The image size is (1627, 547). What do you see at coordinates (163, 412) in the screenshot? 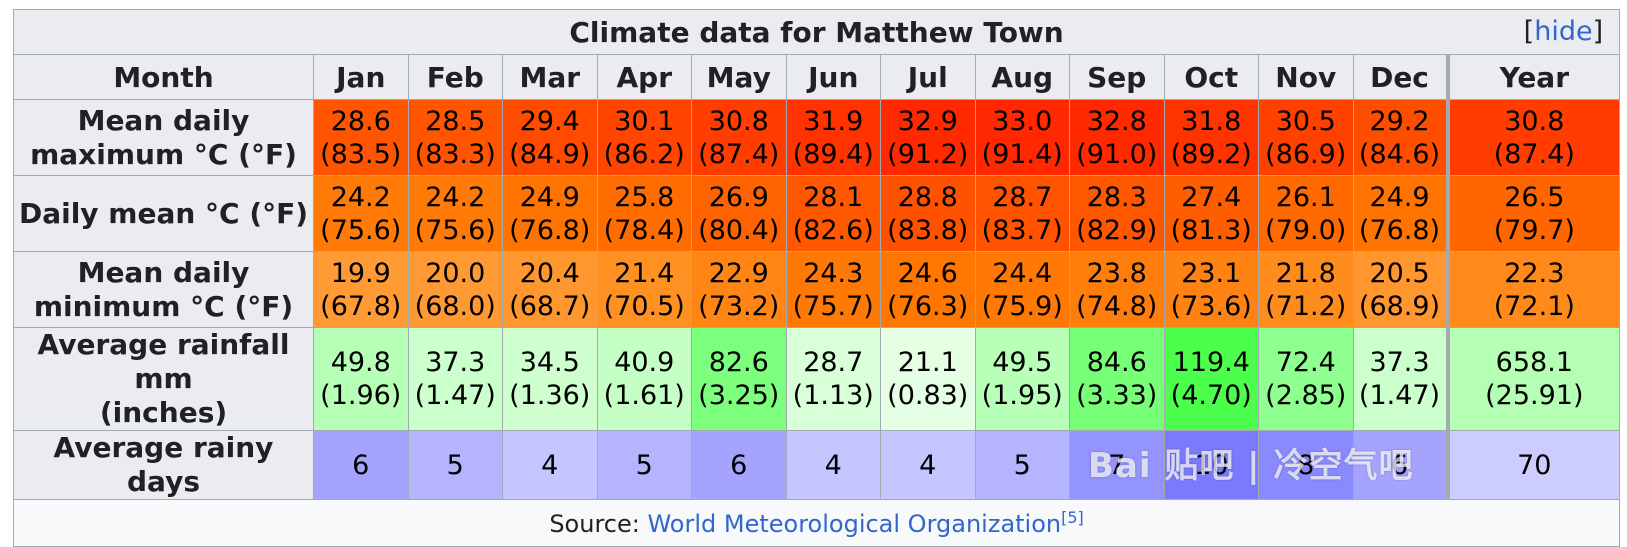
I see `row-label-line2: (inches)` at bounding box center [163, 412].